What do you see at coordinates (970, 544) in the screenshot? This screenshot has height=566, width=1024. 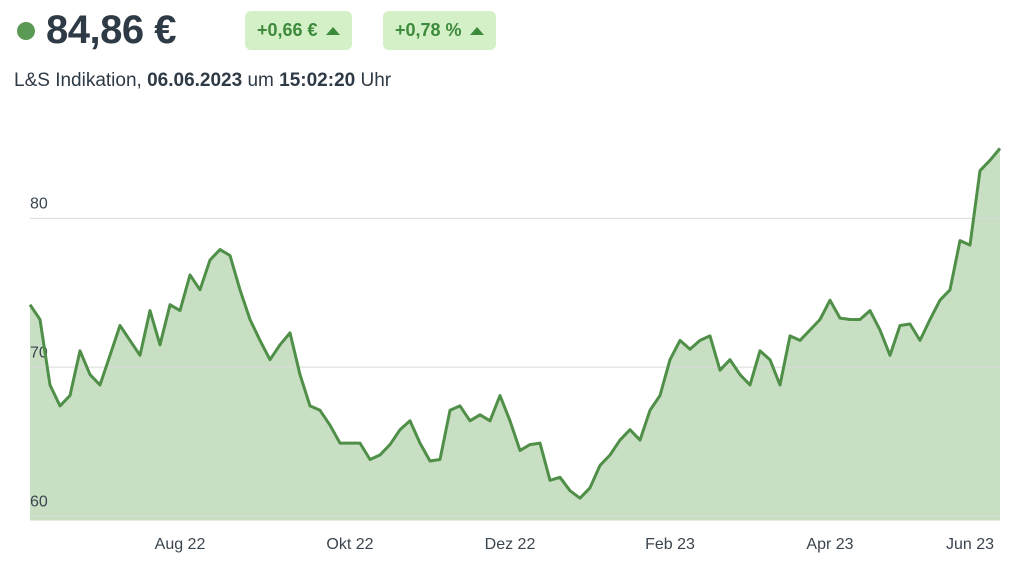 I see `x-tick-label: Jun 23` at bounding box center [970, 544].